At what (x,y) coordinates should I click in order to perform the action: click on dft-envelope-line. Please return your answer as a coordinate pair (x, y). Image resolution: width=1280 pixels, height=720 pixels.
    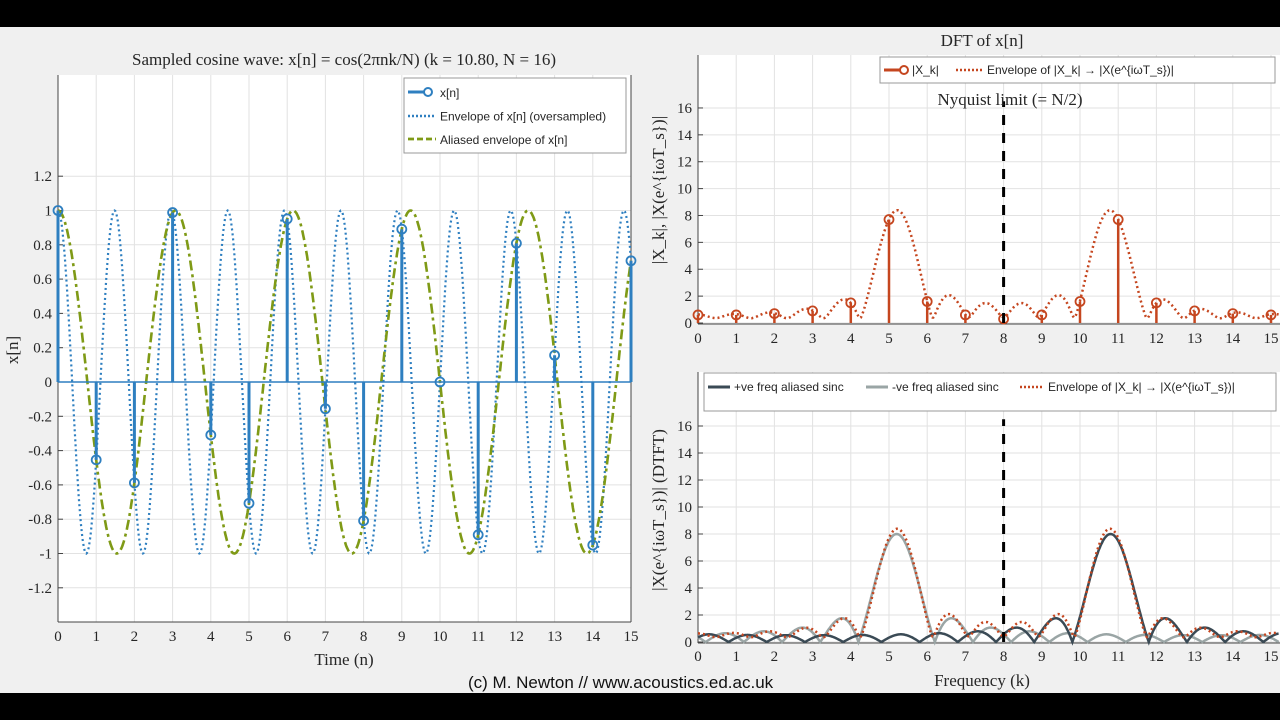
    Looking at the image, I should click on (988, 264).